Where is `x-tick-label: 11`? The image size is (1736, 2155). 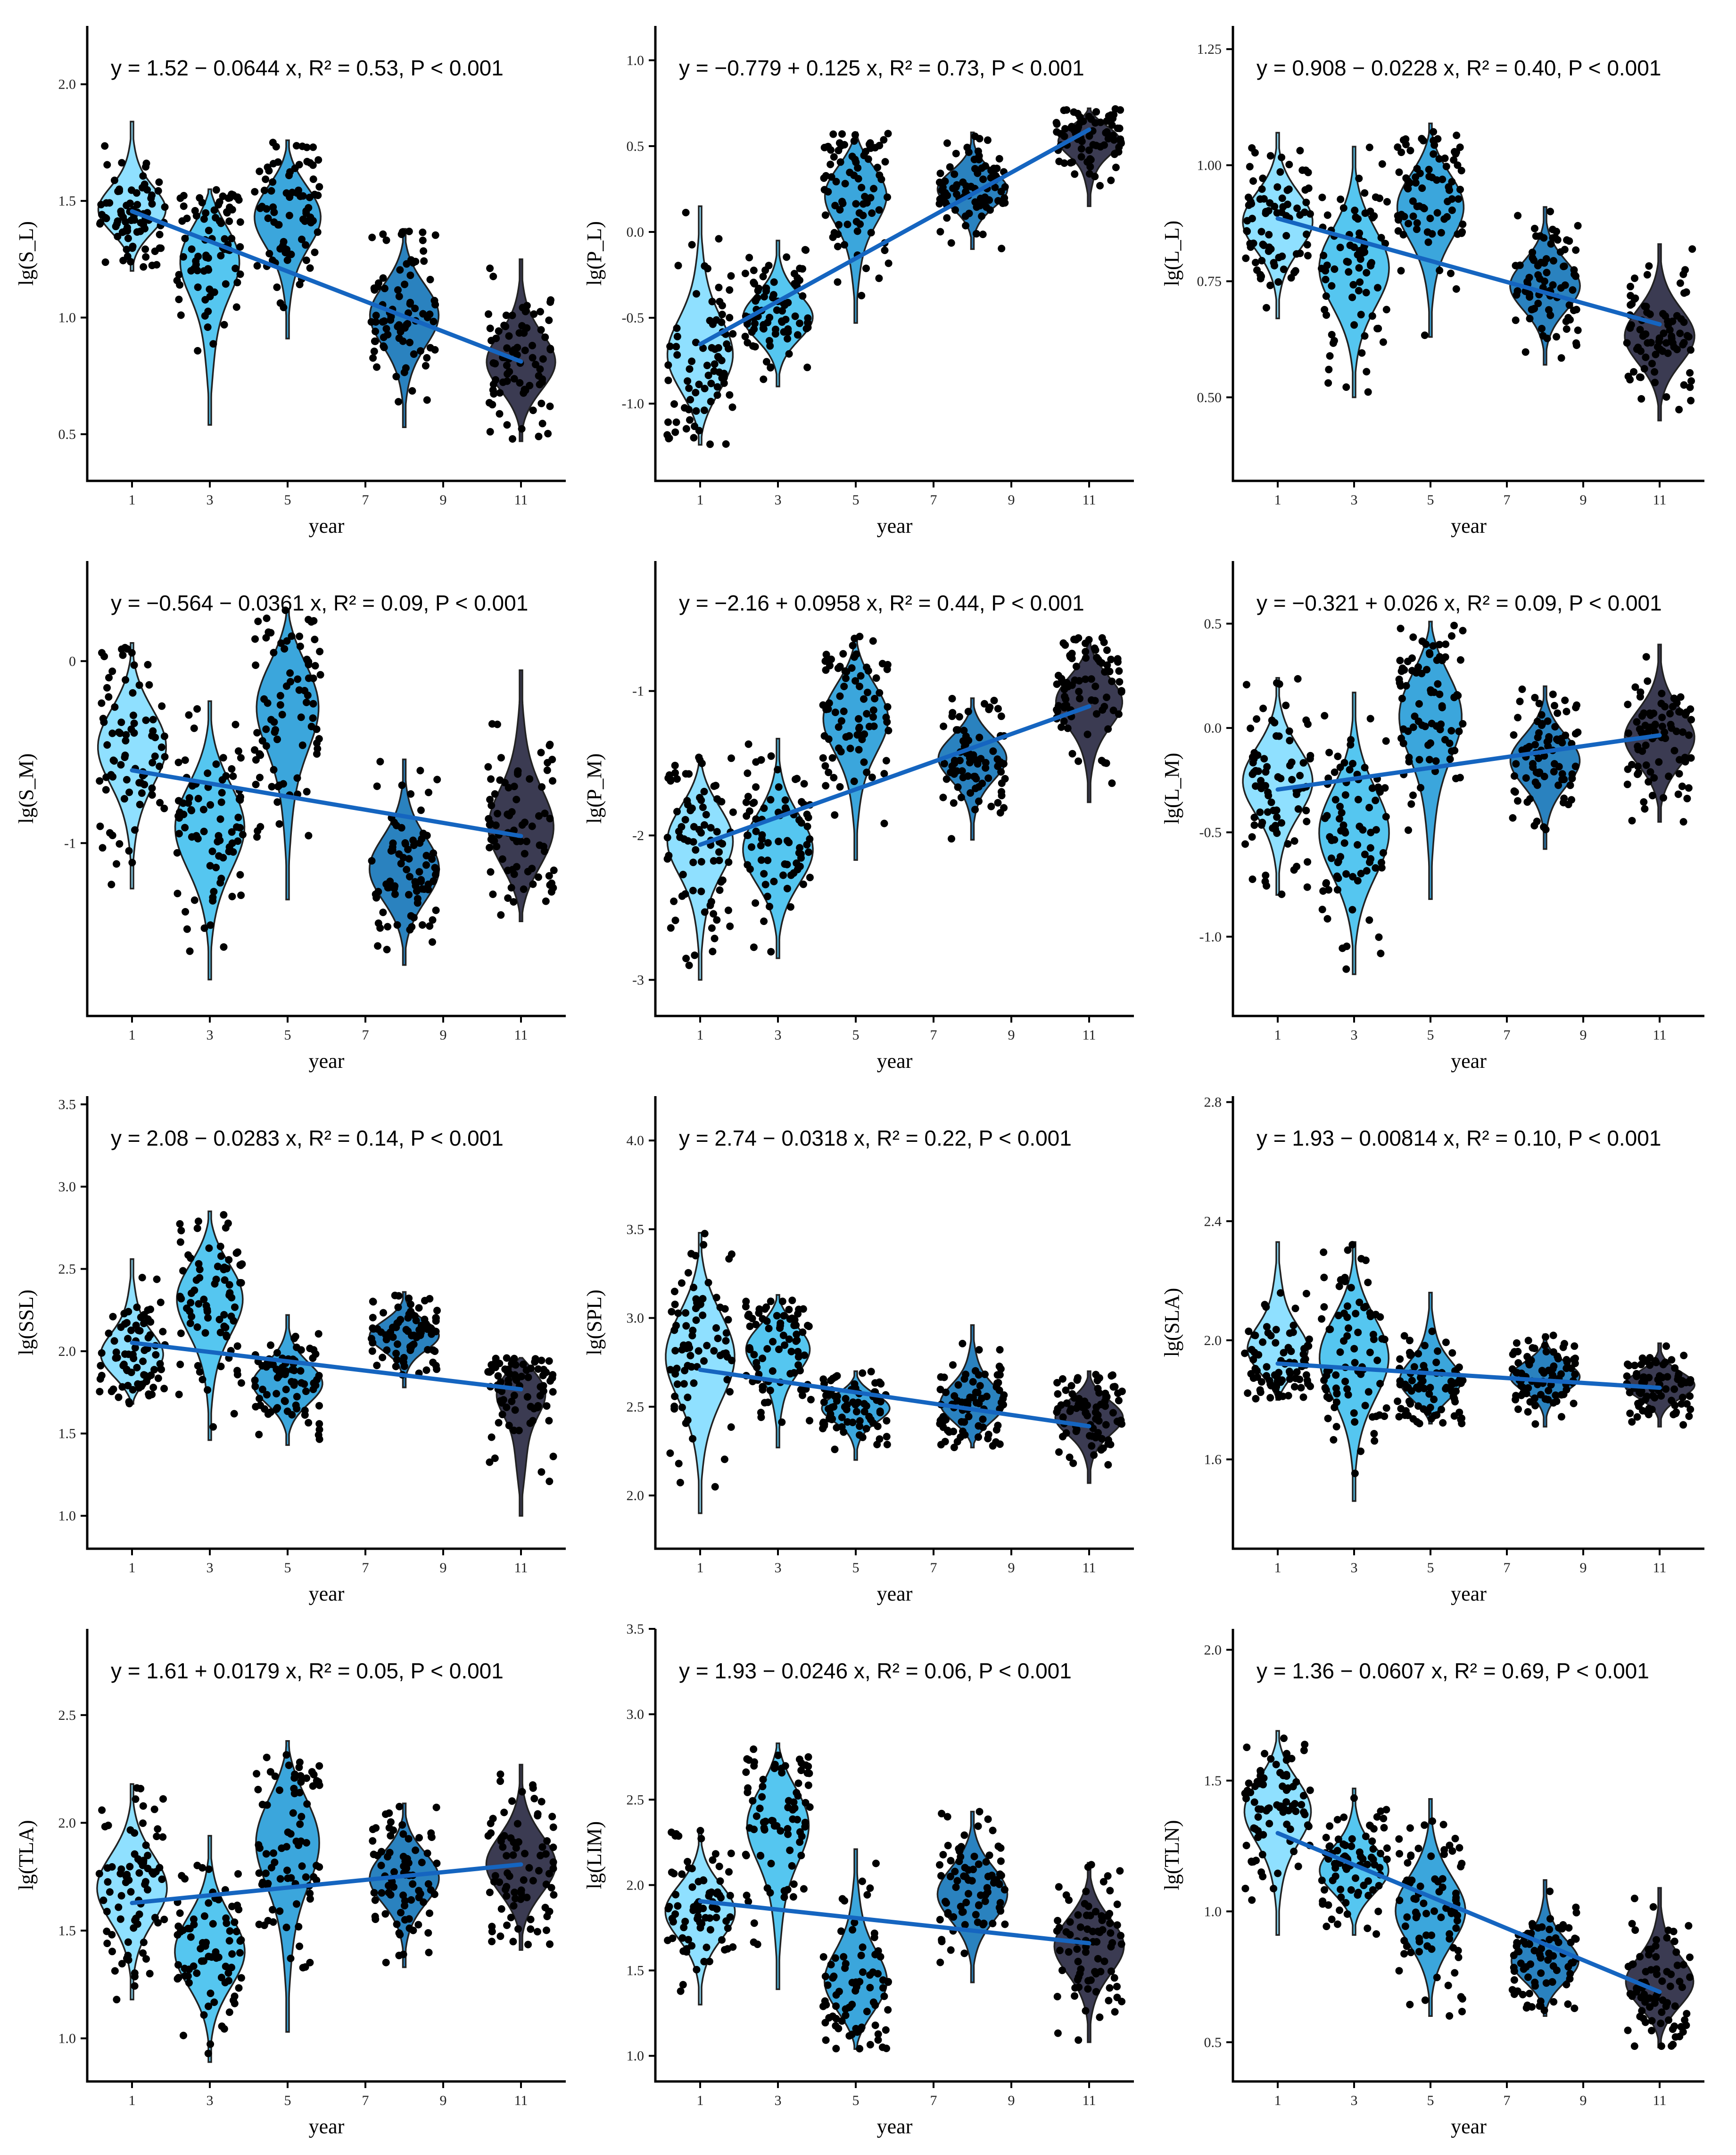 x-tick-label: 11 is located at coordinates (1660, 1035).